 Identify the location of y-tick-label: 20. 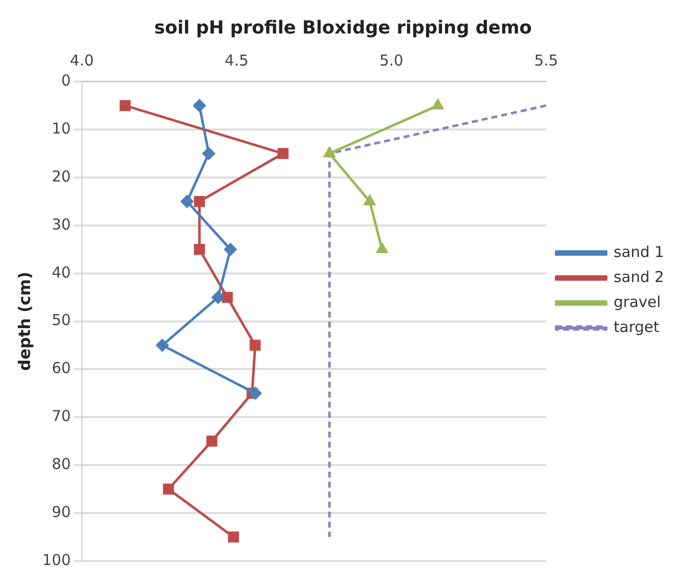
(61, 176).